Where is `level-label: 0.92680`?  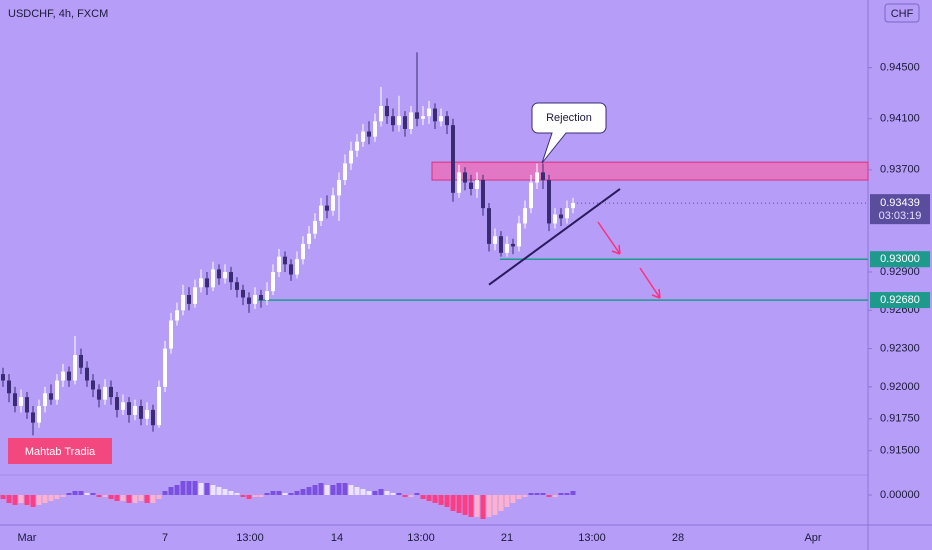 level-label: 0.92680 is located at coordinates (900, 300).